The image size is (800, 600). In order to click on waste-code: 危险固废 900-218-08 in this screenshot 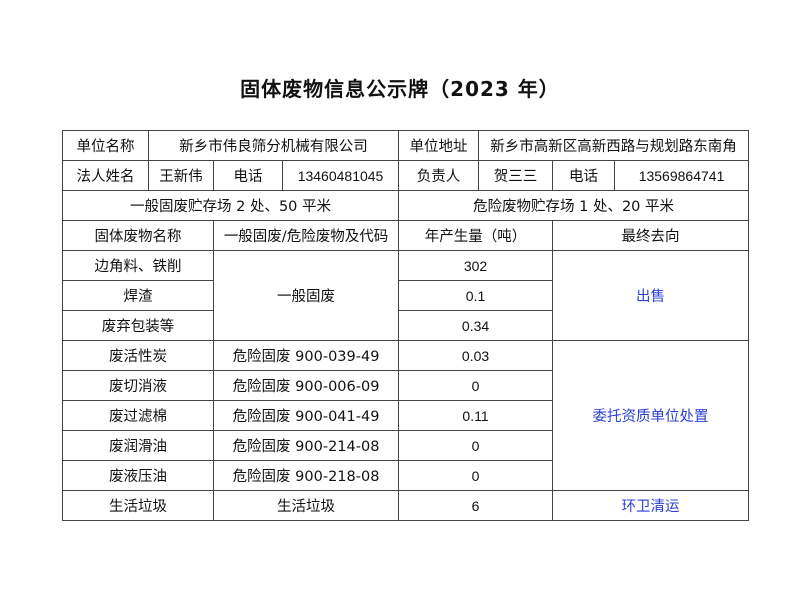, I will do `click(306, 475)`.